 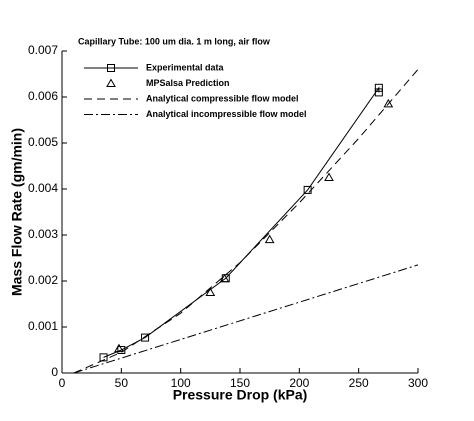 I want to click on x-tick-label: 300, so click(x=418, y=383).